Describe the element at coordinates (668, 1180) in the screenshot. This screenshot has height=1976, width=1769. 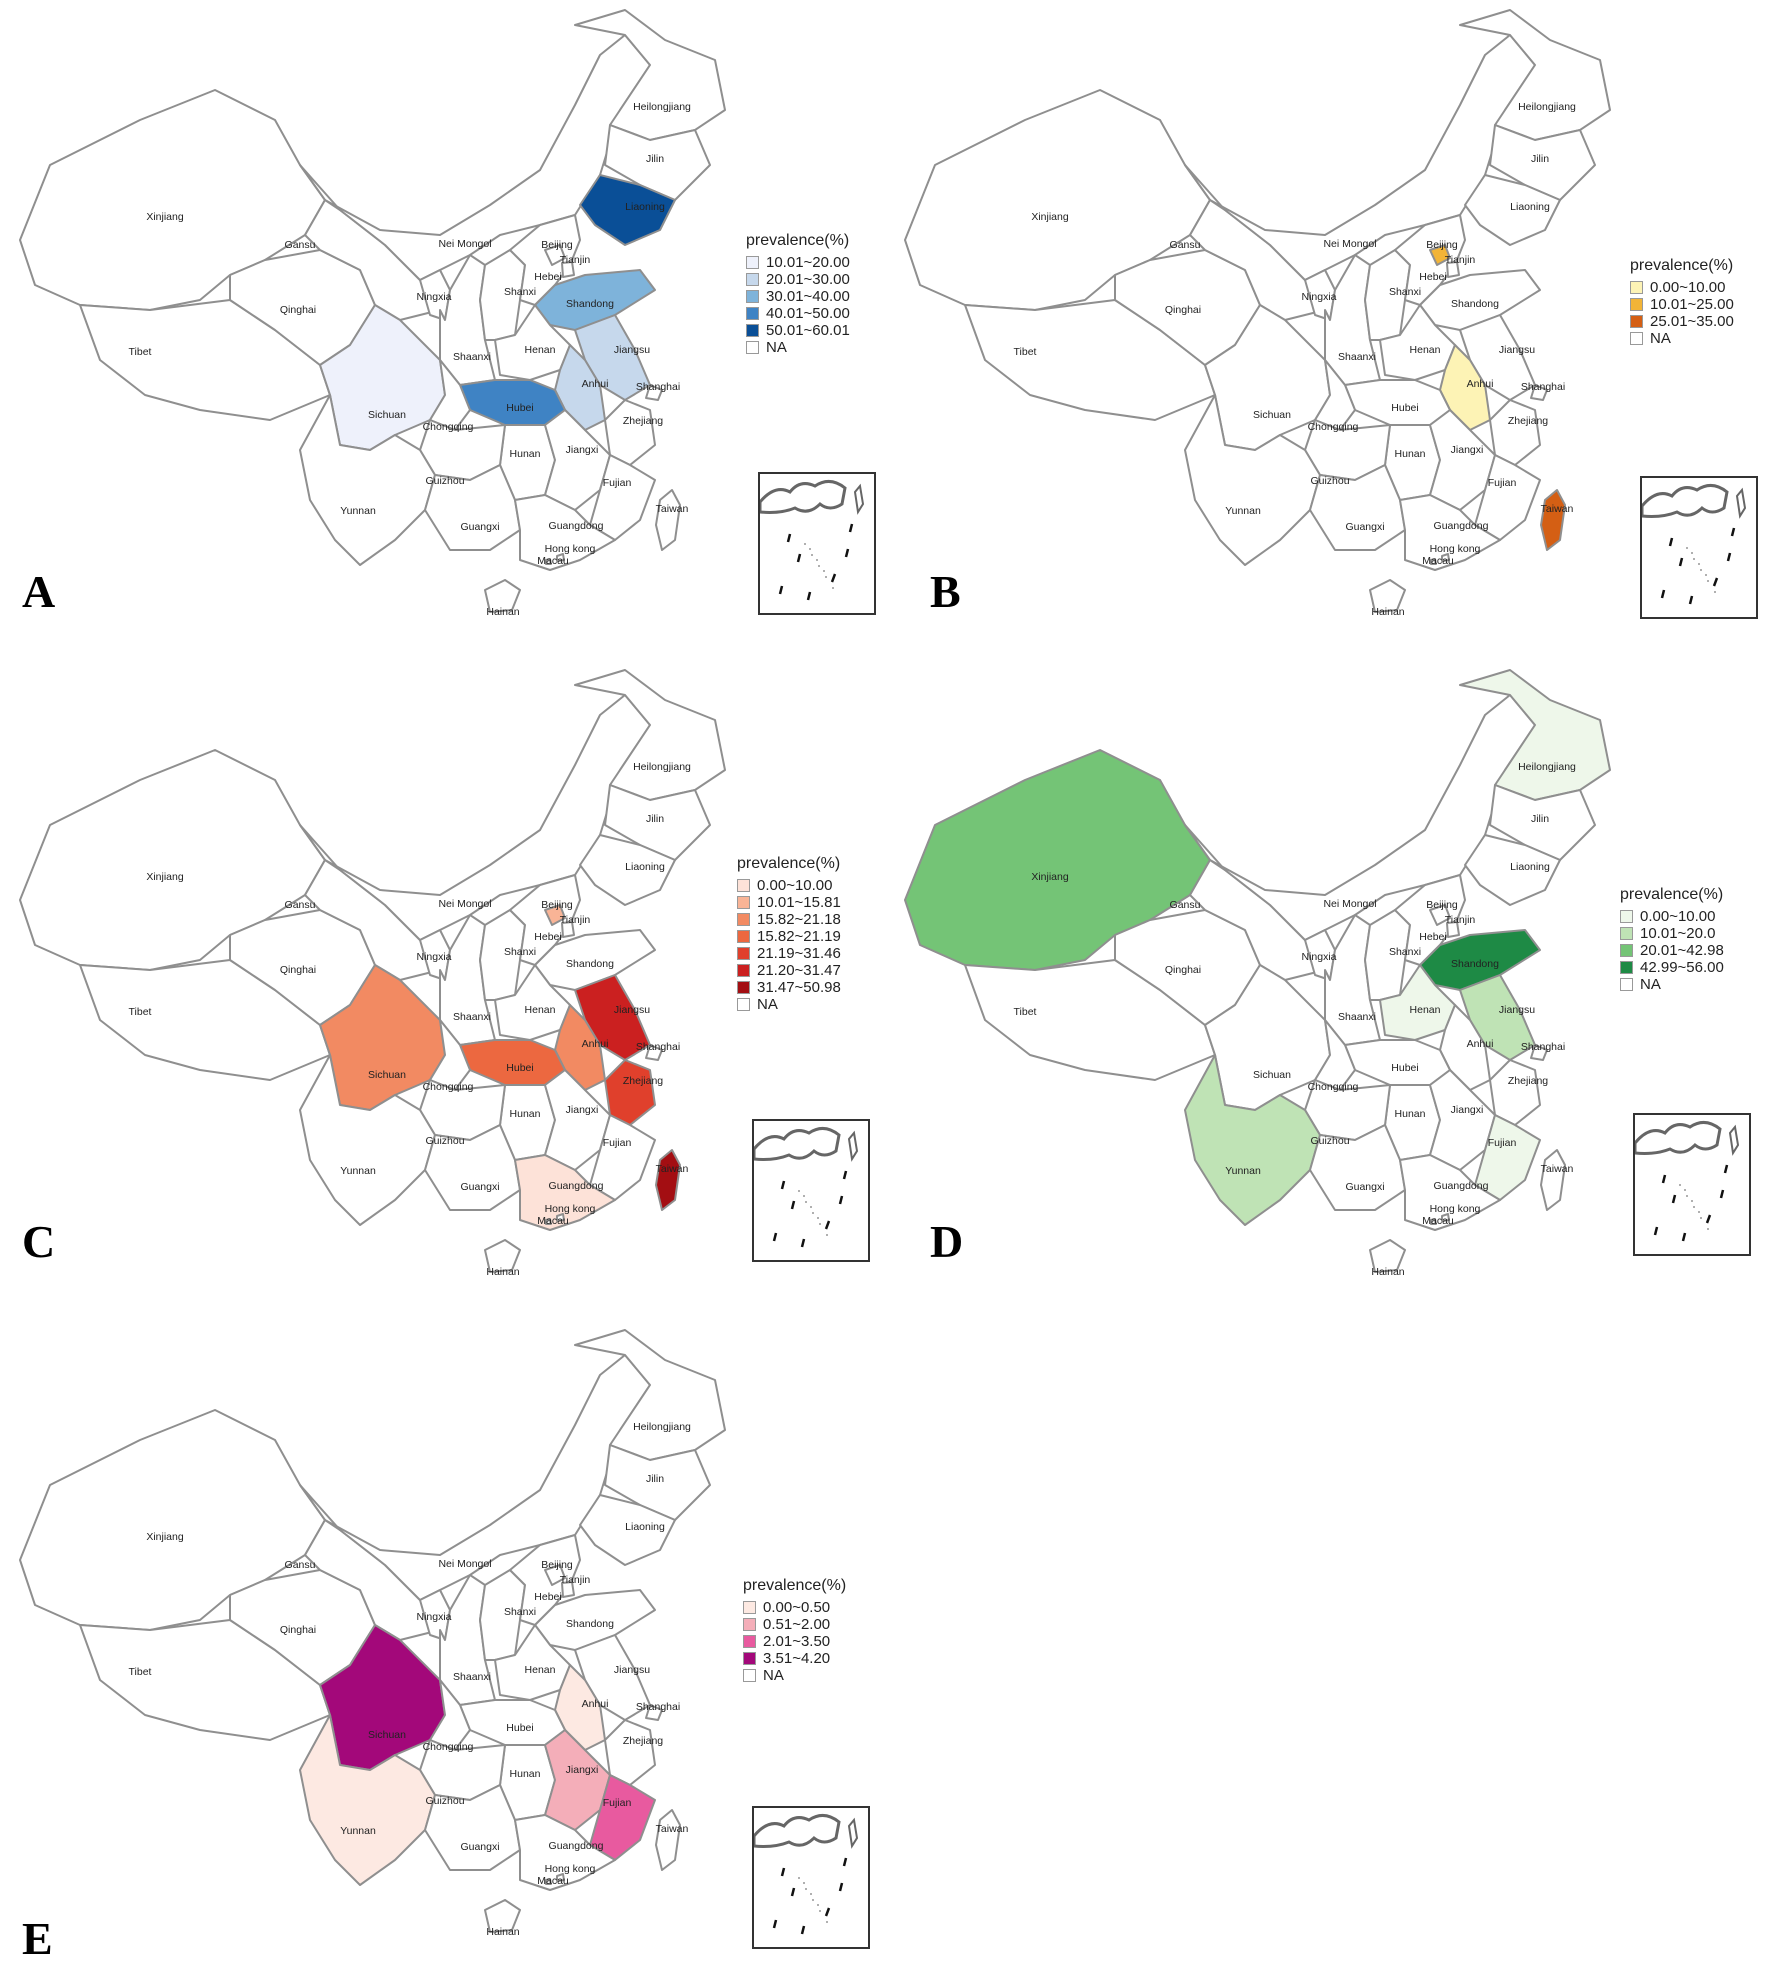
I see `province-taiwan` at that location.